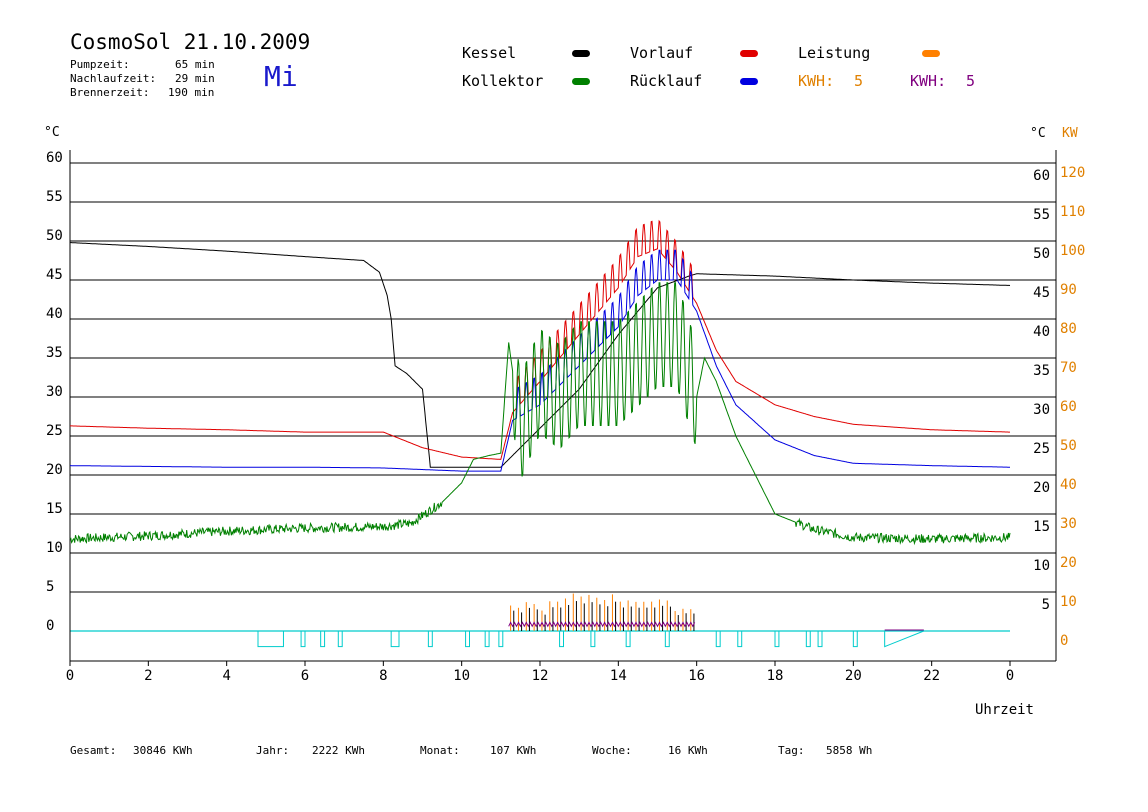  What do you see at coordinates (226, 676) in the screenshot?
I see `x-tick-label: 4` at bounding box center [226, 676].